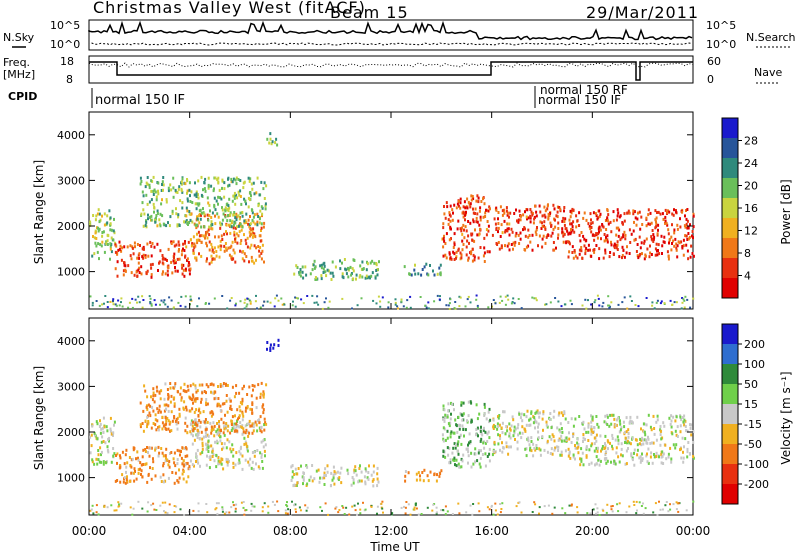 The image size is (800, 554). What do you see at coordinates (71, 341) in the screenshot?
I see `y-tick-label: 4000` at bounding box center [71, 341].